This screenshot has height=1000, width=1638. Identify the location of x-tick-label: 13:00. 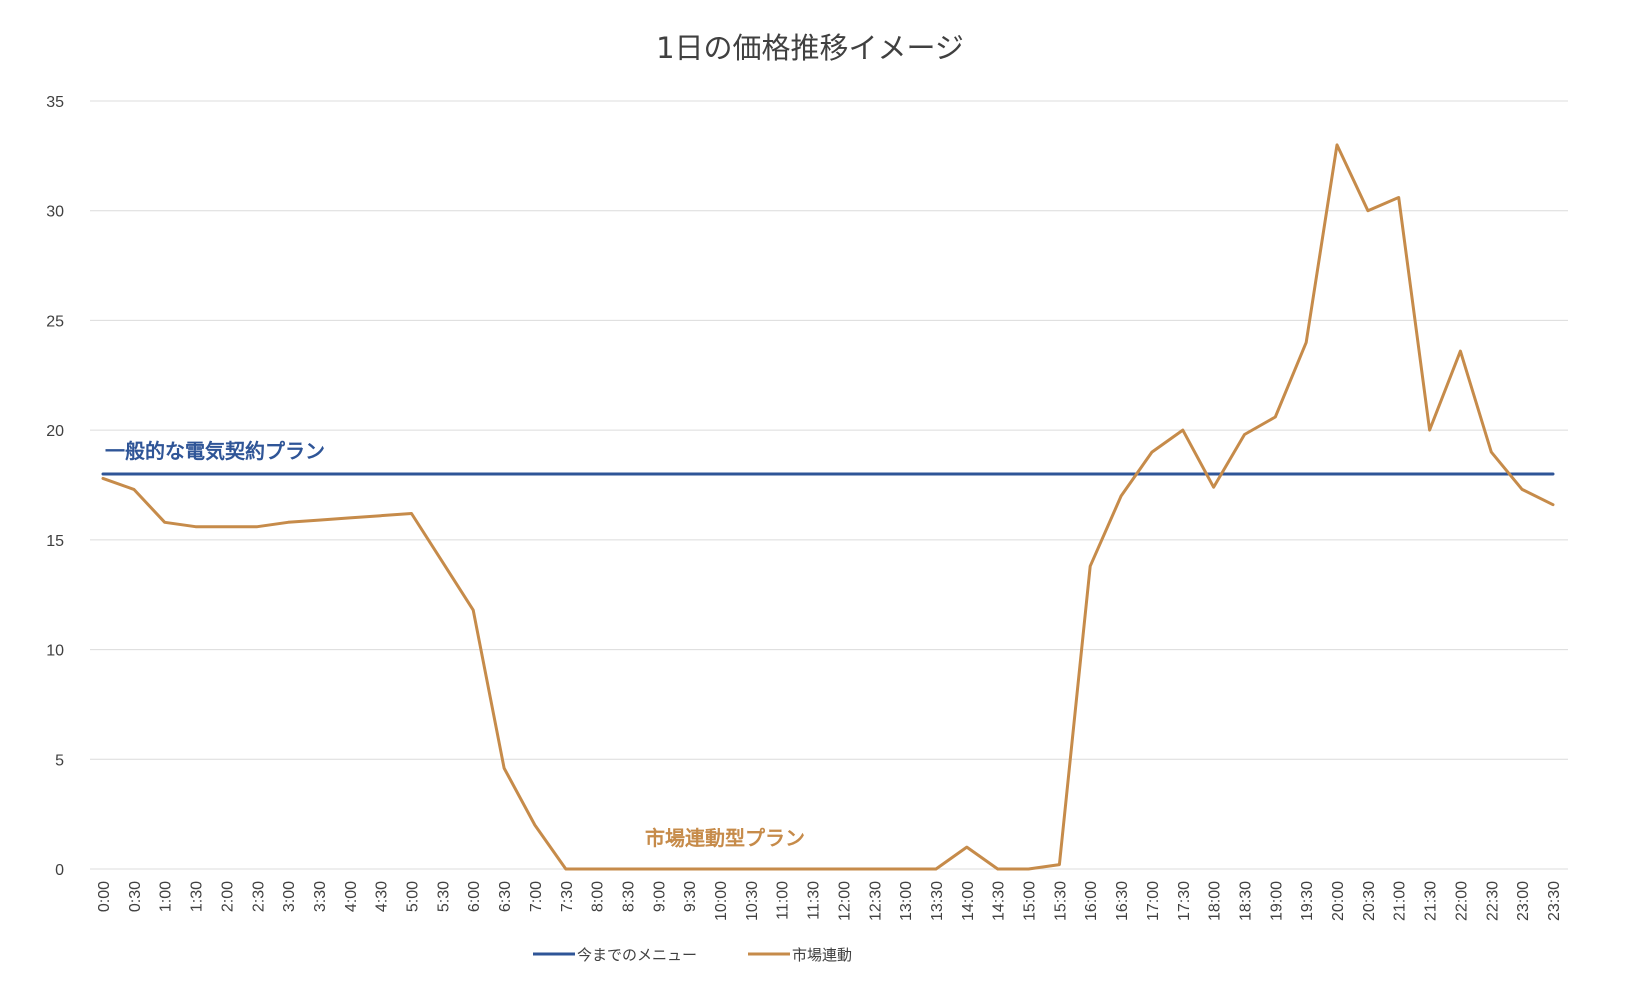
(906, 901).